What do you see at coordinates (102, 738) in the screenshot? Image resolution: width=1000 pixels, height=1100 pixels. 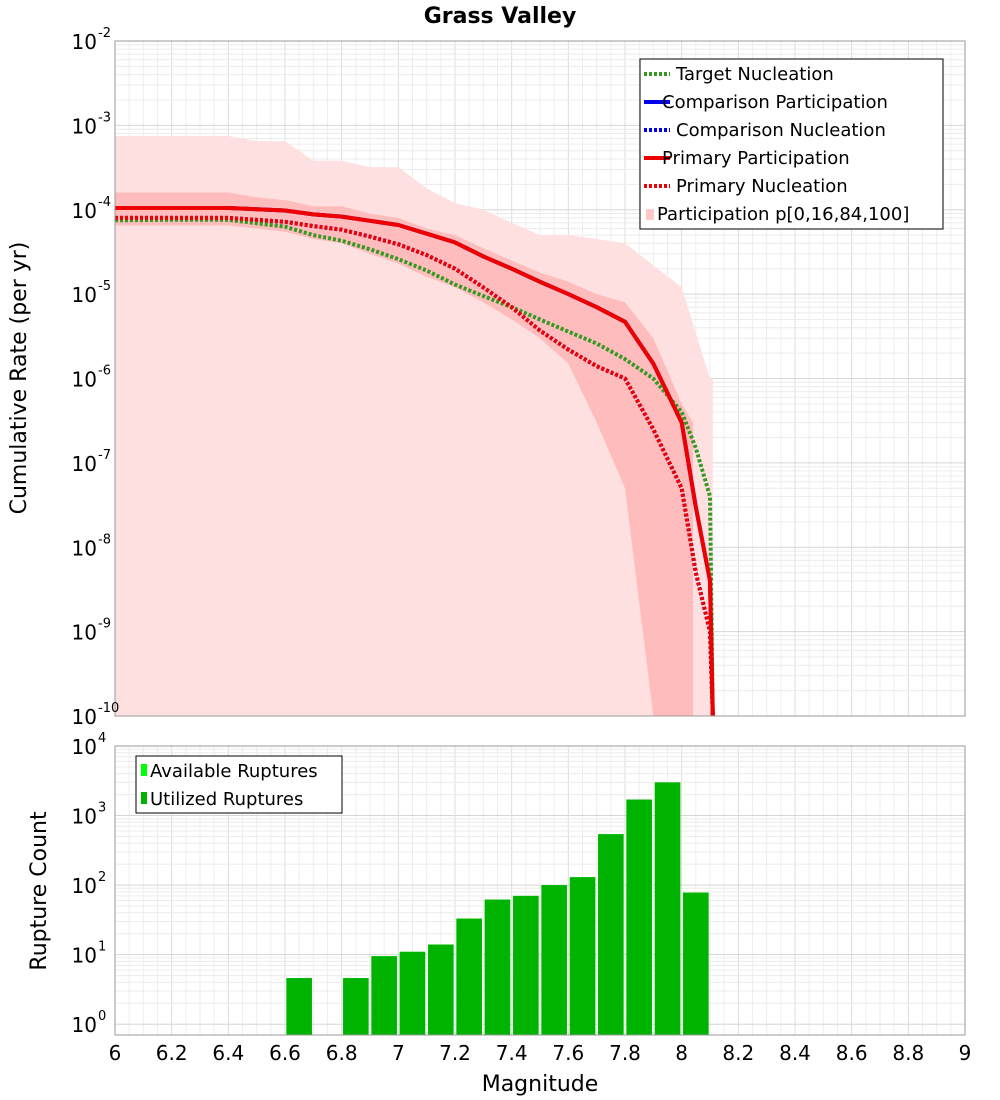 I see `tick-label-exponent: 4` at bounding box center [102, 738].